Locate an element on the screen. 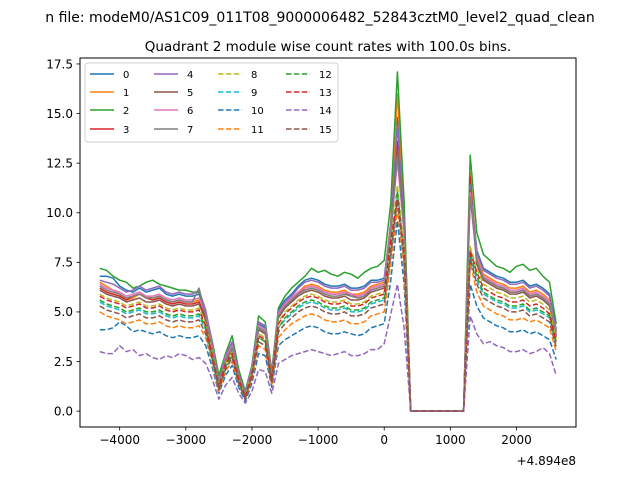 This screenshot has width=640, height=480. y-tick-label: 0.0 is located at coordinates (63, 411).